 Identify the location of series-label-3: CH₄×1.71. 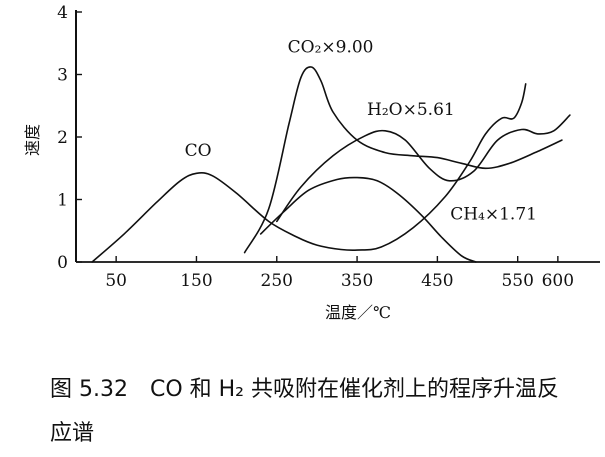
(493, 215).